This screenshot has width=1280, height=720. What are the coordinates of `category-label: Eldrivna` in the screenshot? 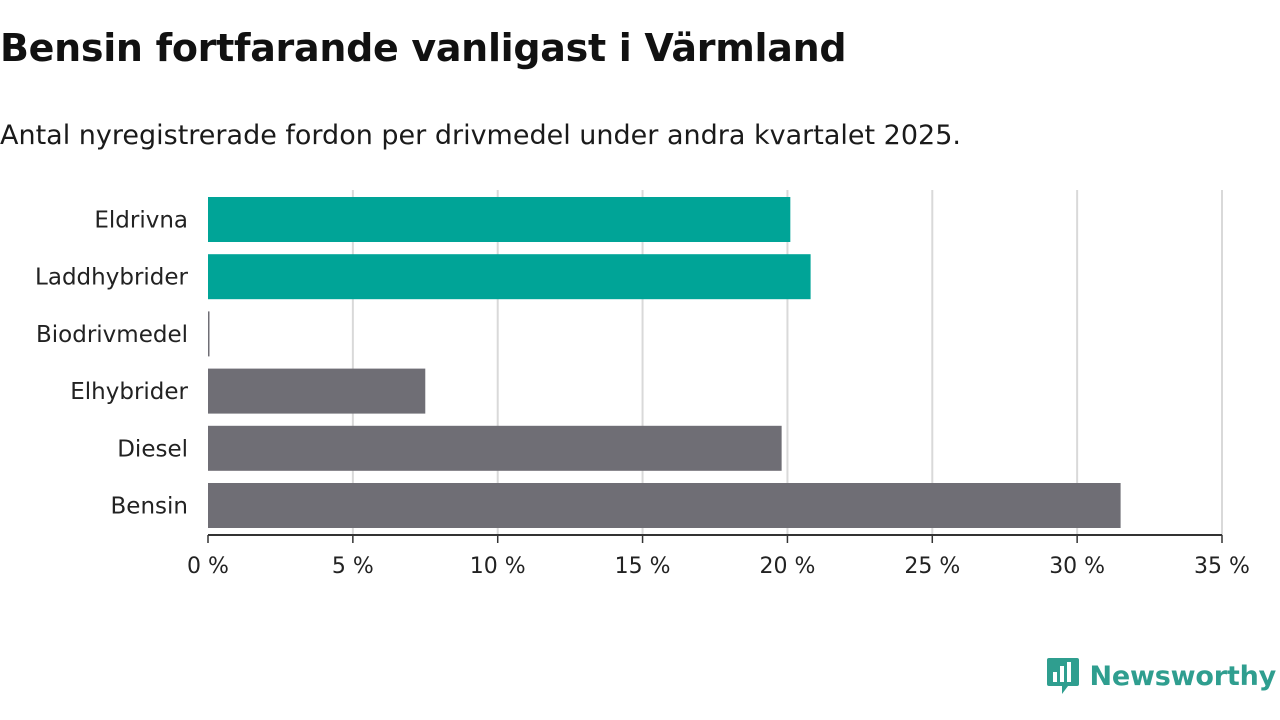 It's located at (141, 221).